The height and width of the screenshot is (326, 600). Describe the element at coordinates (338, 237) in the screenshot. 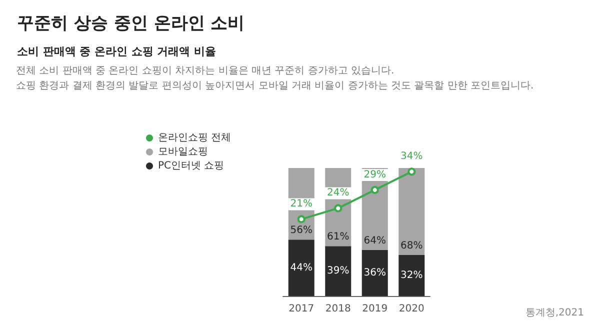

I see `data-label: 61%` at that location.